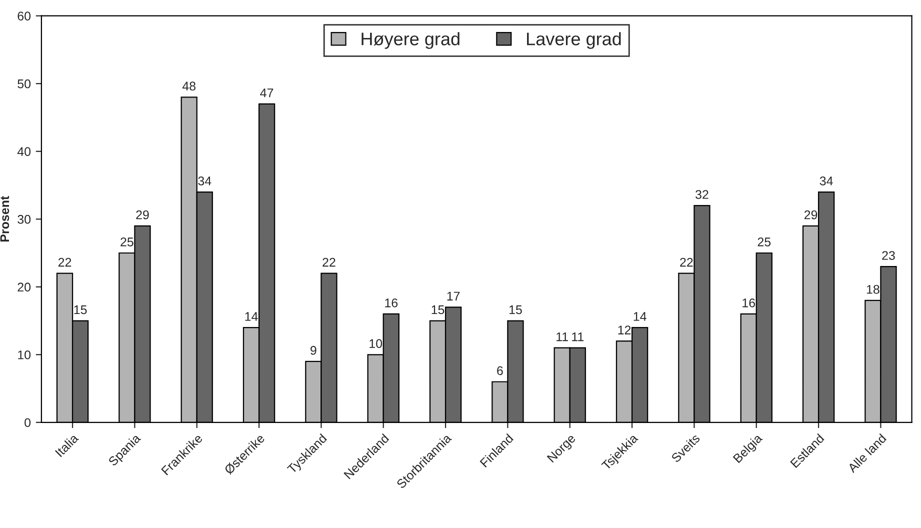 This screenshot has width=921, height=528. I want to click on data-label: 47, so click(267, 93).